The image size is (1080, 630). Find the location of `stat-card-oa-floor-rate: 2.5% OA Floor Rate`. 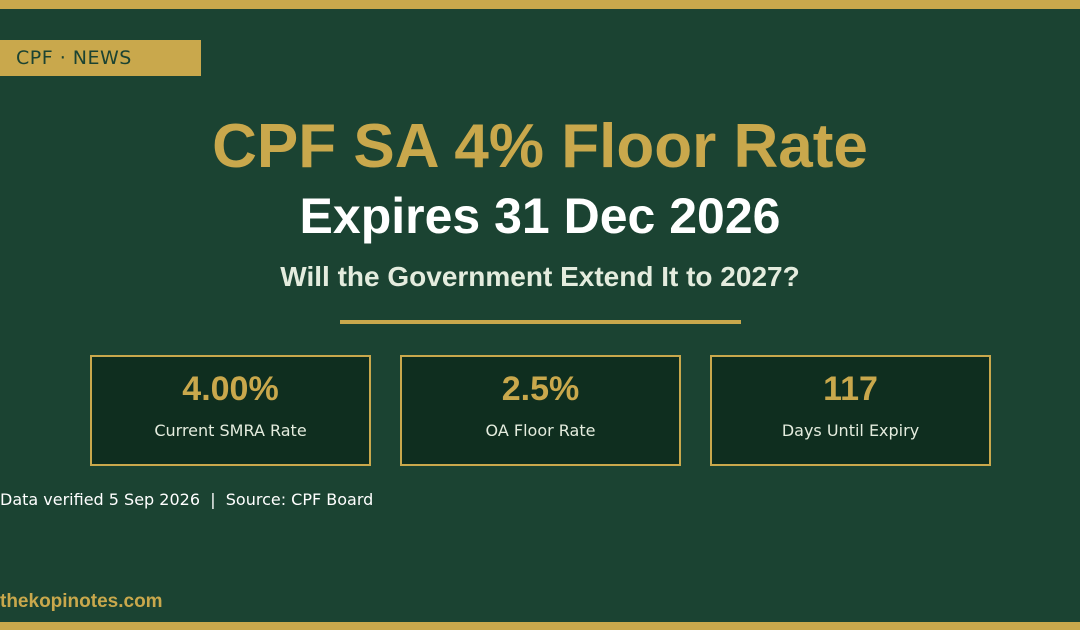

stat-card-oa-floor-rate: 2.5% OA Floor Rate is located at coordinates (540, 410).